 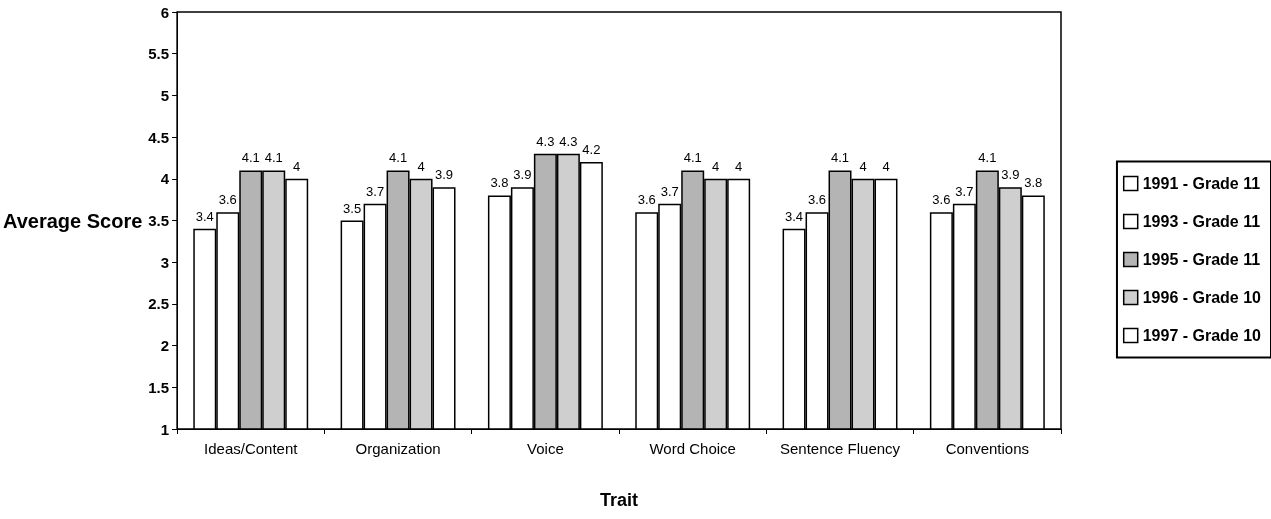 I want to click on x-tick-label: Voice, so click(x=545, y=448).